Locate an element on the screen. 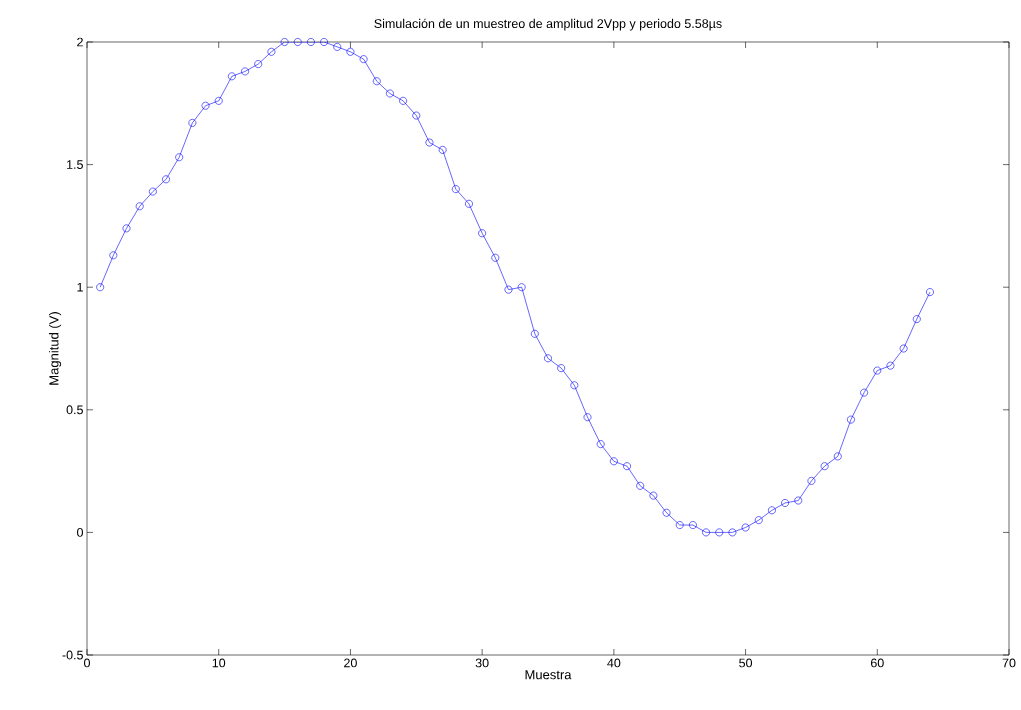  y-axis-title: Magnitud (V) is located at coordinates (55, 348).